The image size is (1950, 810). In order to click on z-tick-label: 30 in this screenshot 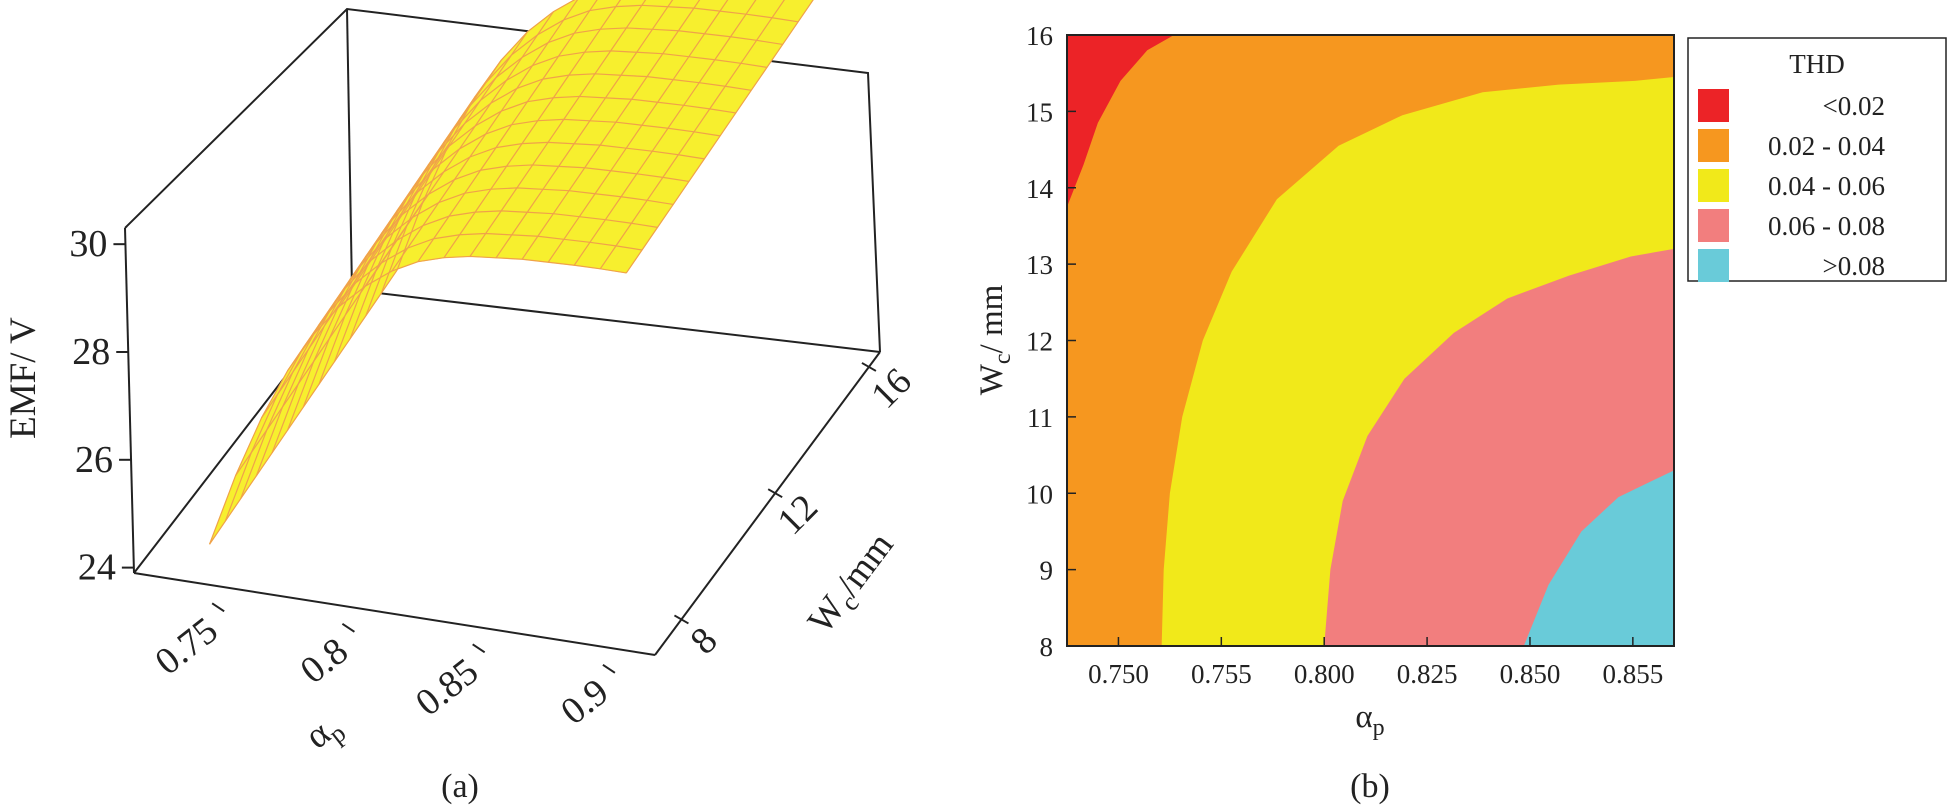, I will do `click(88, 244)`.